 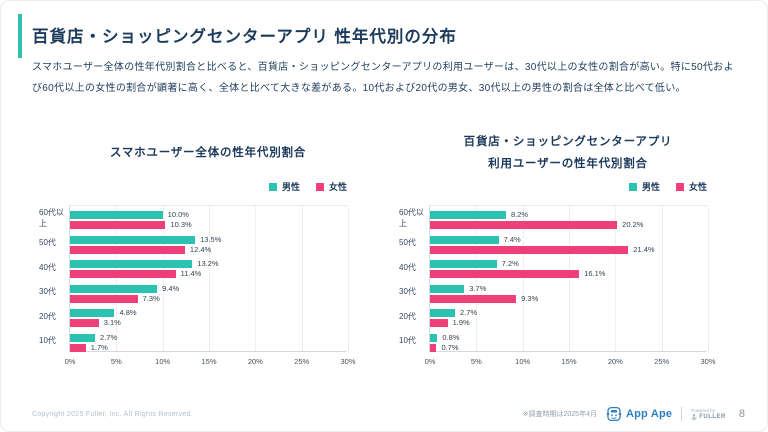 I want to click on bar-value-label: 10.3%, so click(x=181, y=224).